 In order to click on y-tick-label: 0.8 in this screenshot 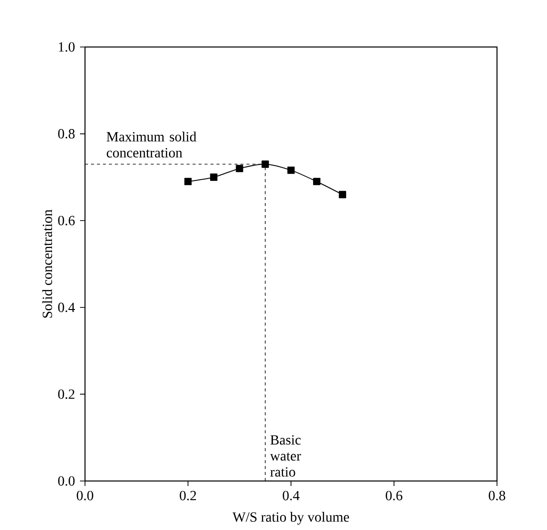, I will do `click(66, 134)`.